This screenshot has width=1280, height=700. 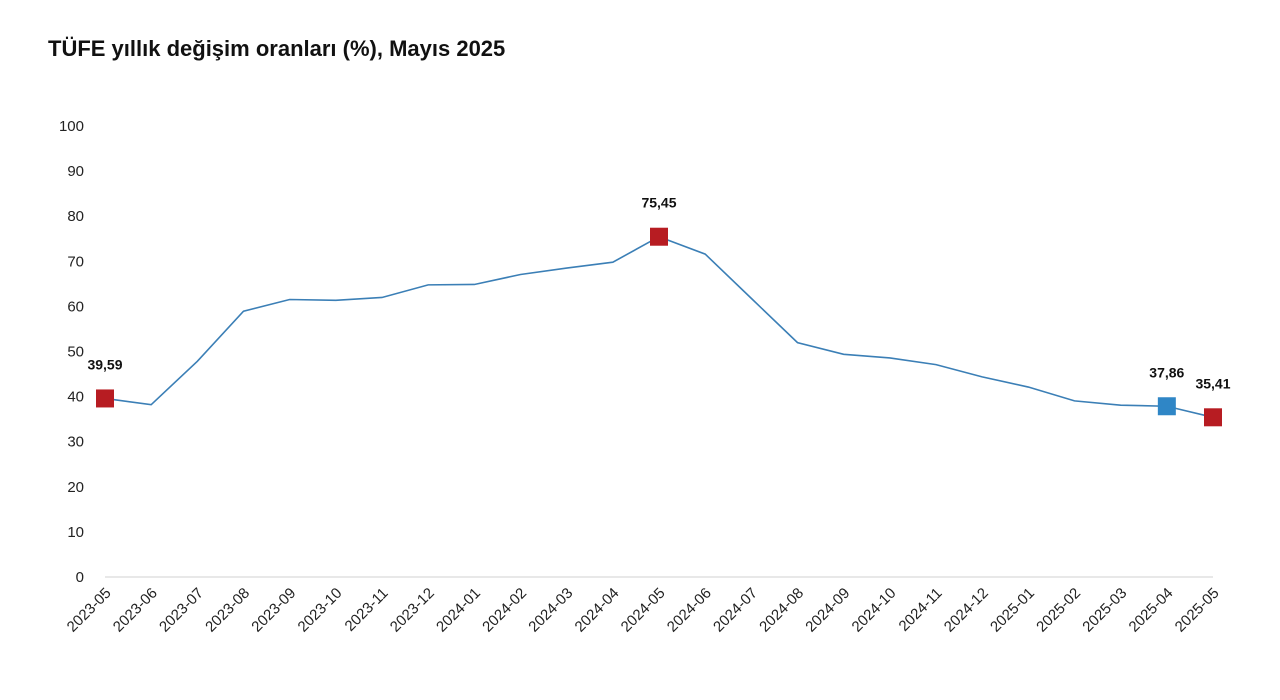 I want to click on x-tick-label: 2025-03, so click(x=1104, y=610).